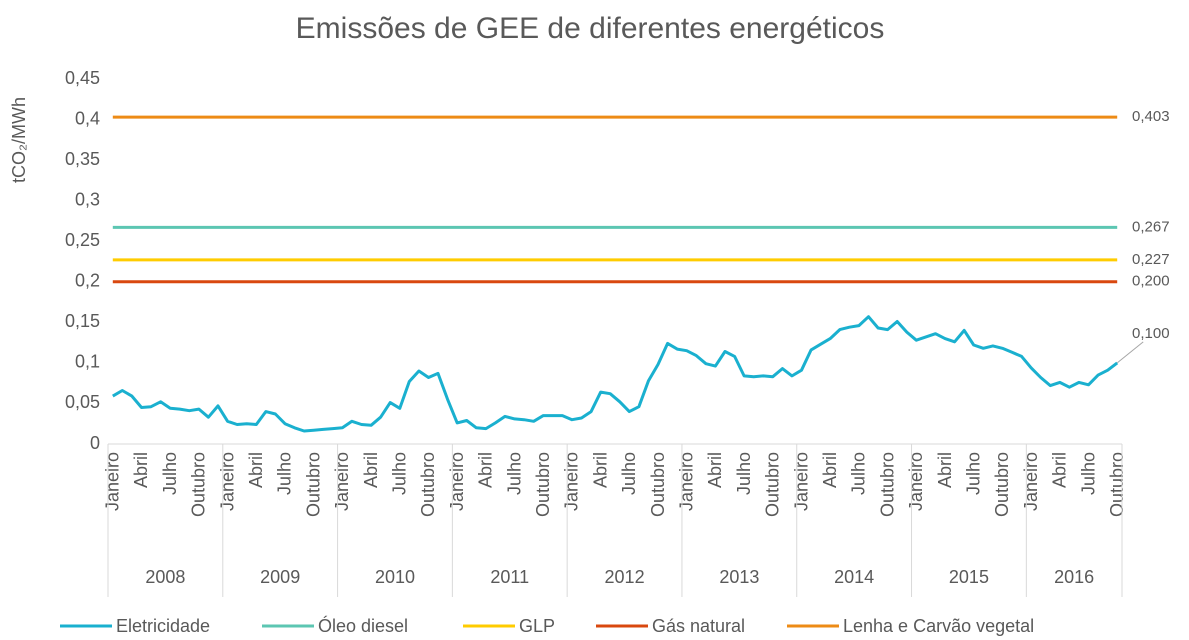  Describe the element at coordinates (87, 118) in the screenshot. I see `y-tick-label: 0,4` at that location.